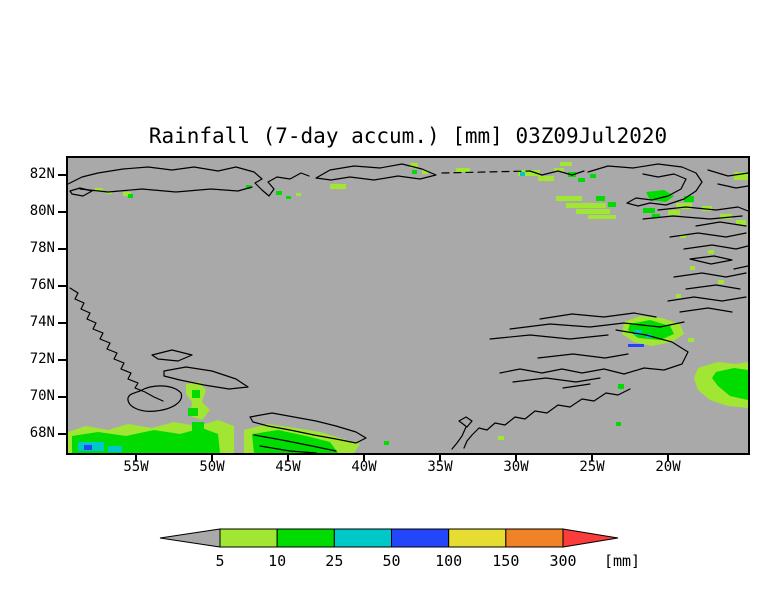 This screenshot has width=784, height=612. Describe the element at coordinates (212, 467) in the screenshot. I see `lon-tick-label: 50W` at that location.